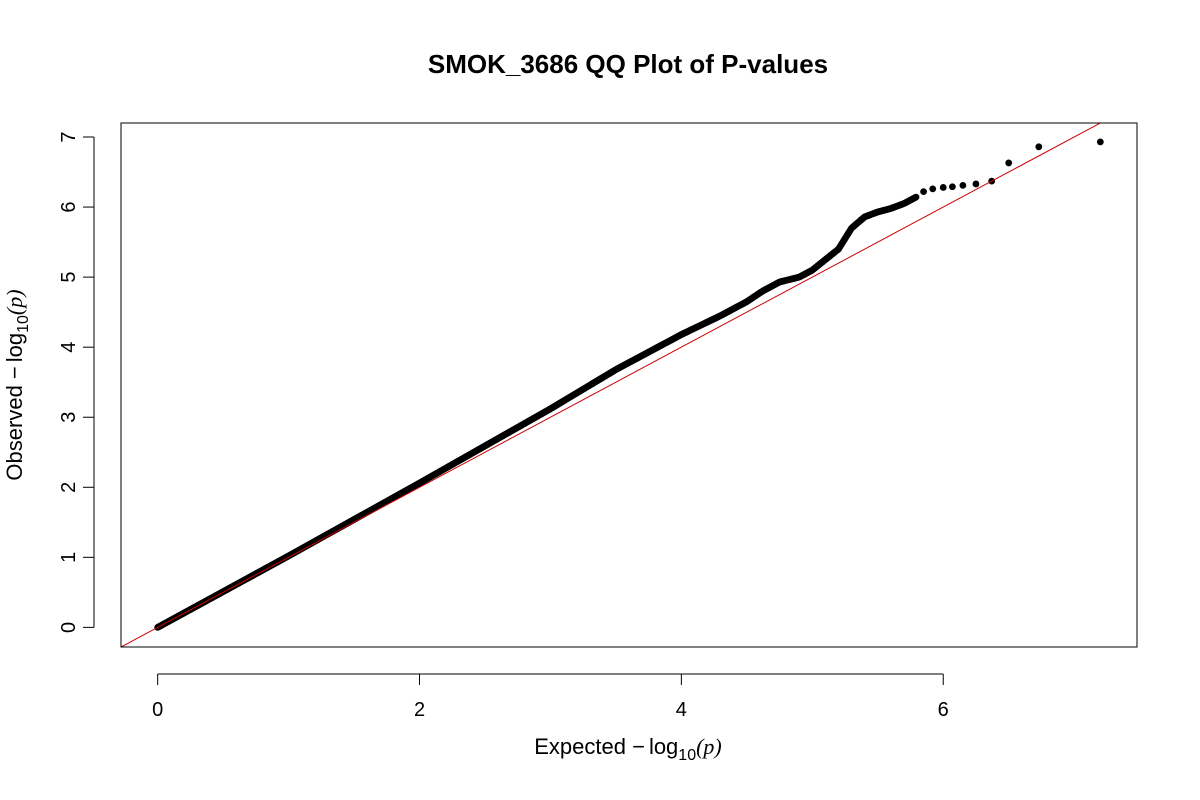  What do you see at coordinates (69, 487) in the screenshot?
I see `y-tick-label: 2` at bounding box center [69, 487].